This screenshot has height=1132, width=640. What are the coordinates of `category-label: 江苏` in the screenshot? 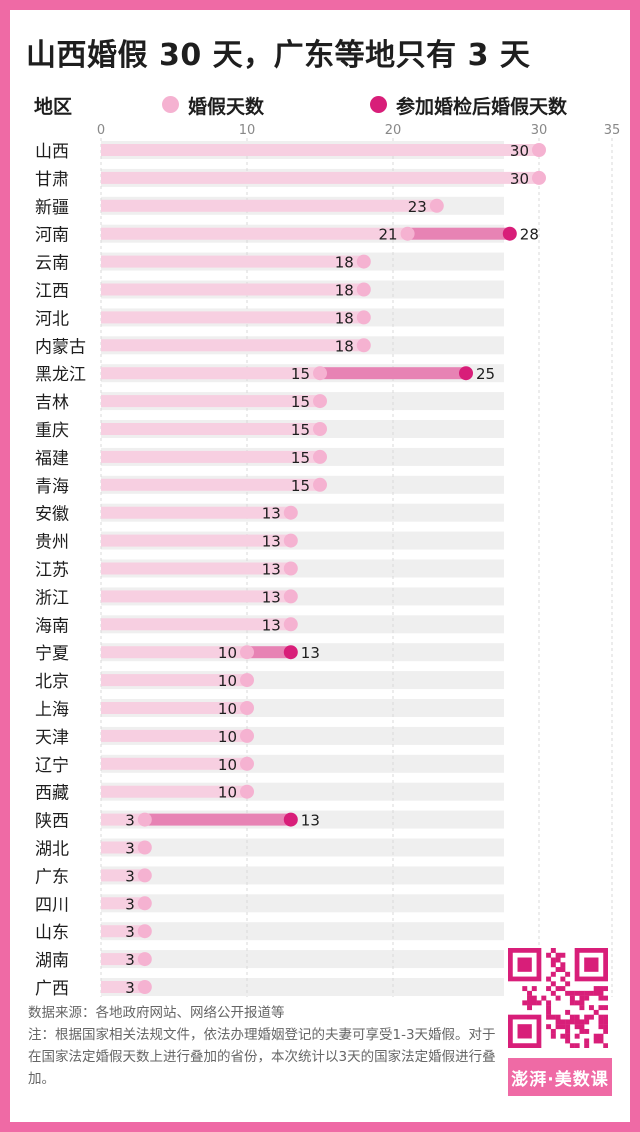 It's located at (52, 571).